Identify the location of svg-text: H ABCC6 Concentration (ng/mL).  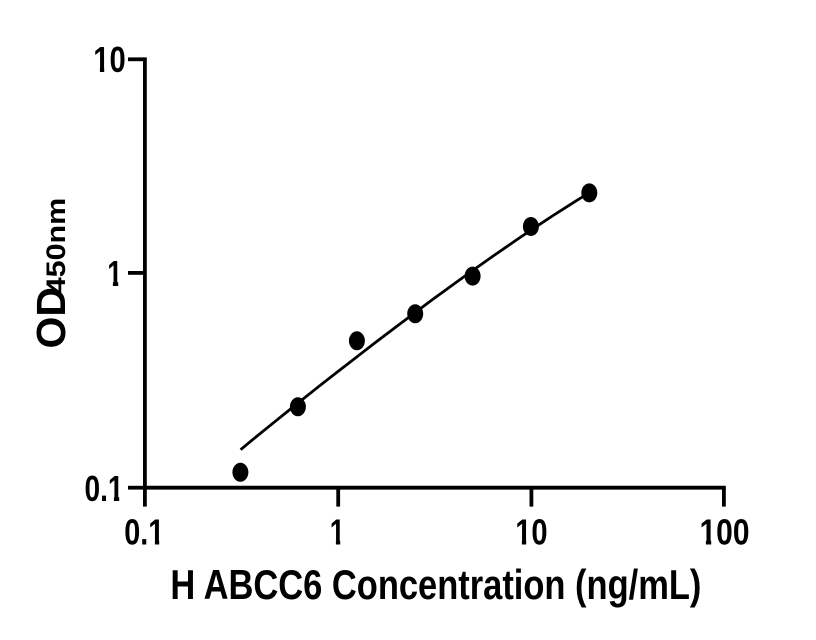
(435, 584).